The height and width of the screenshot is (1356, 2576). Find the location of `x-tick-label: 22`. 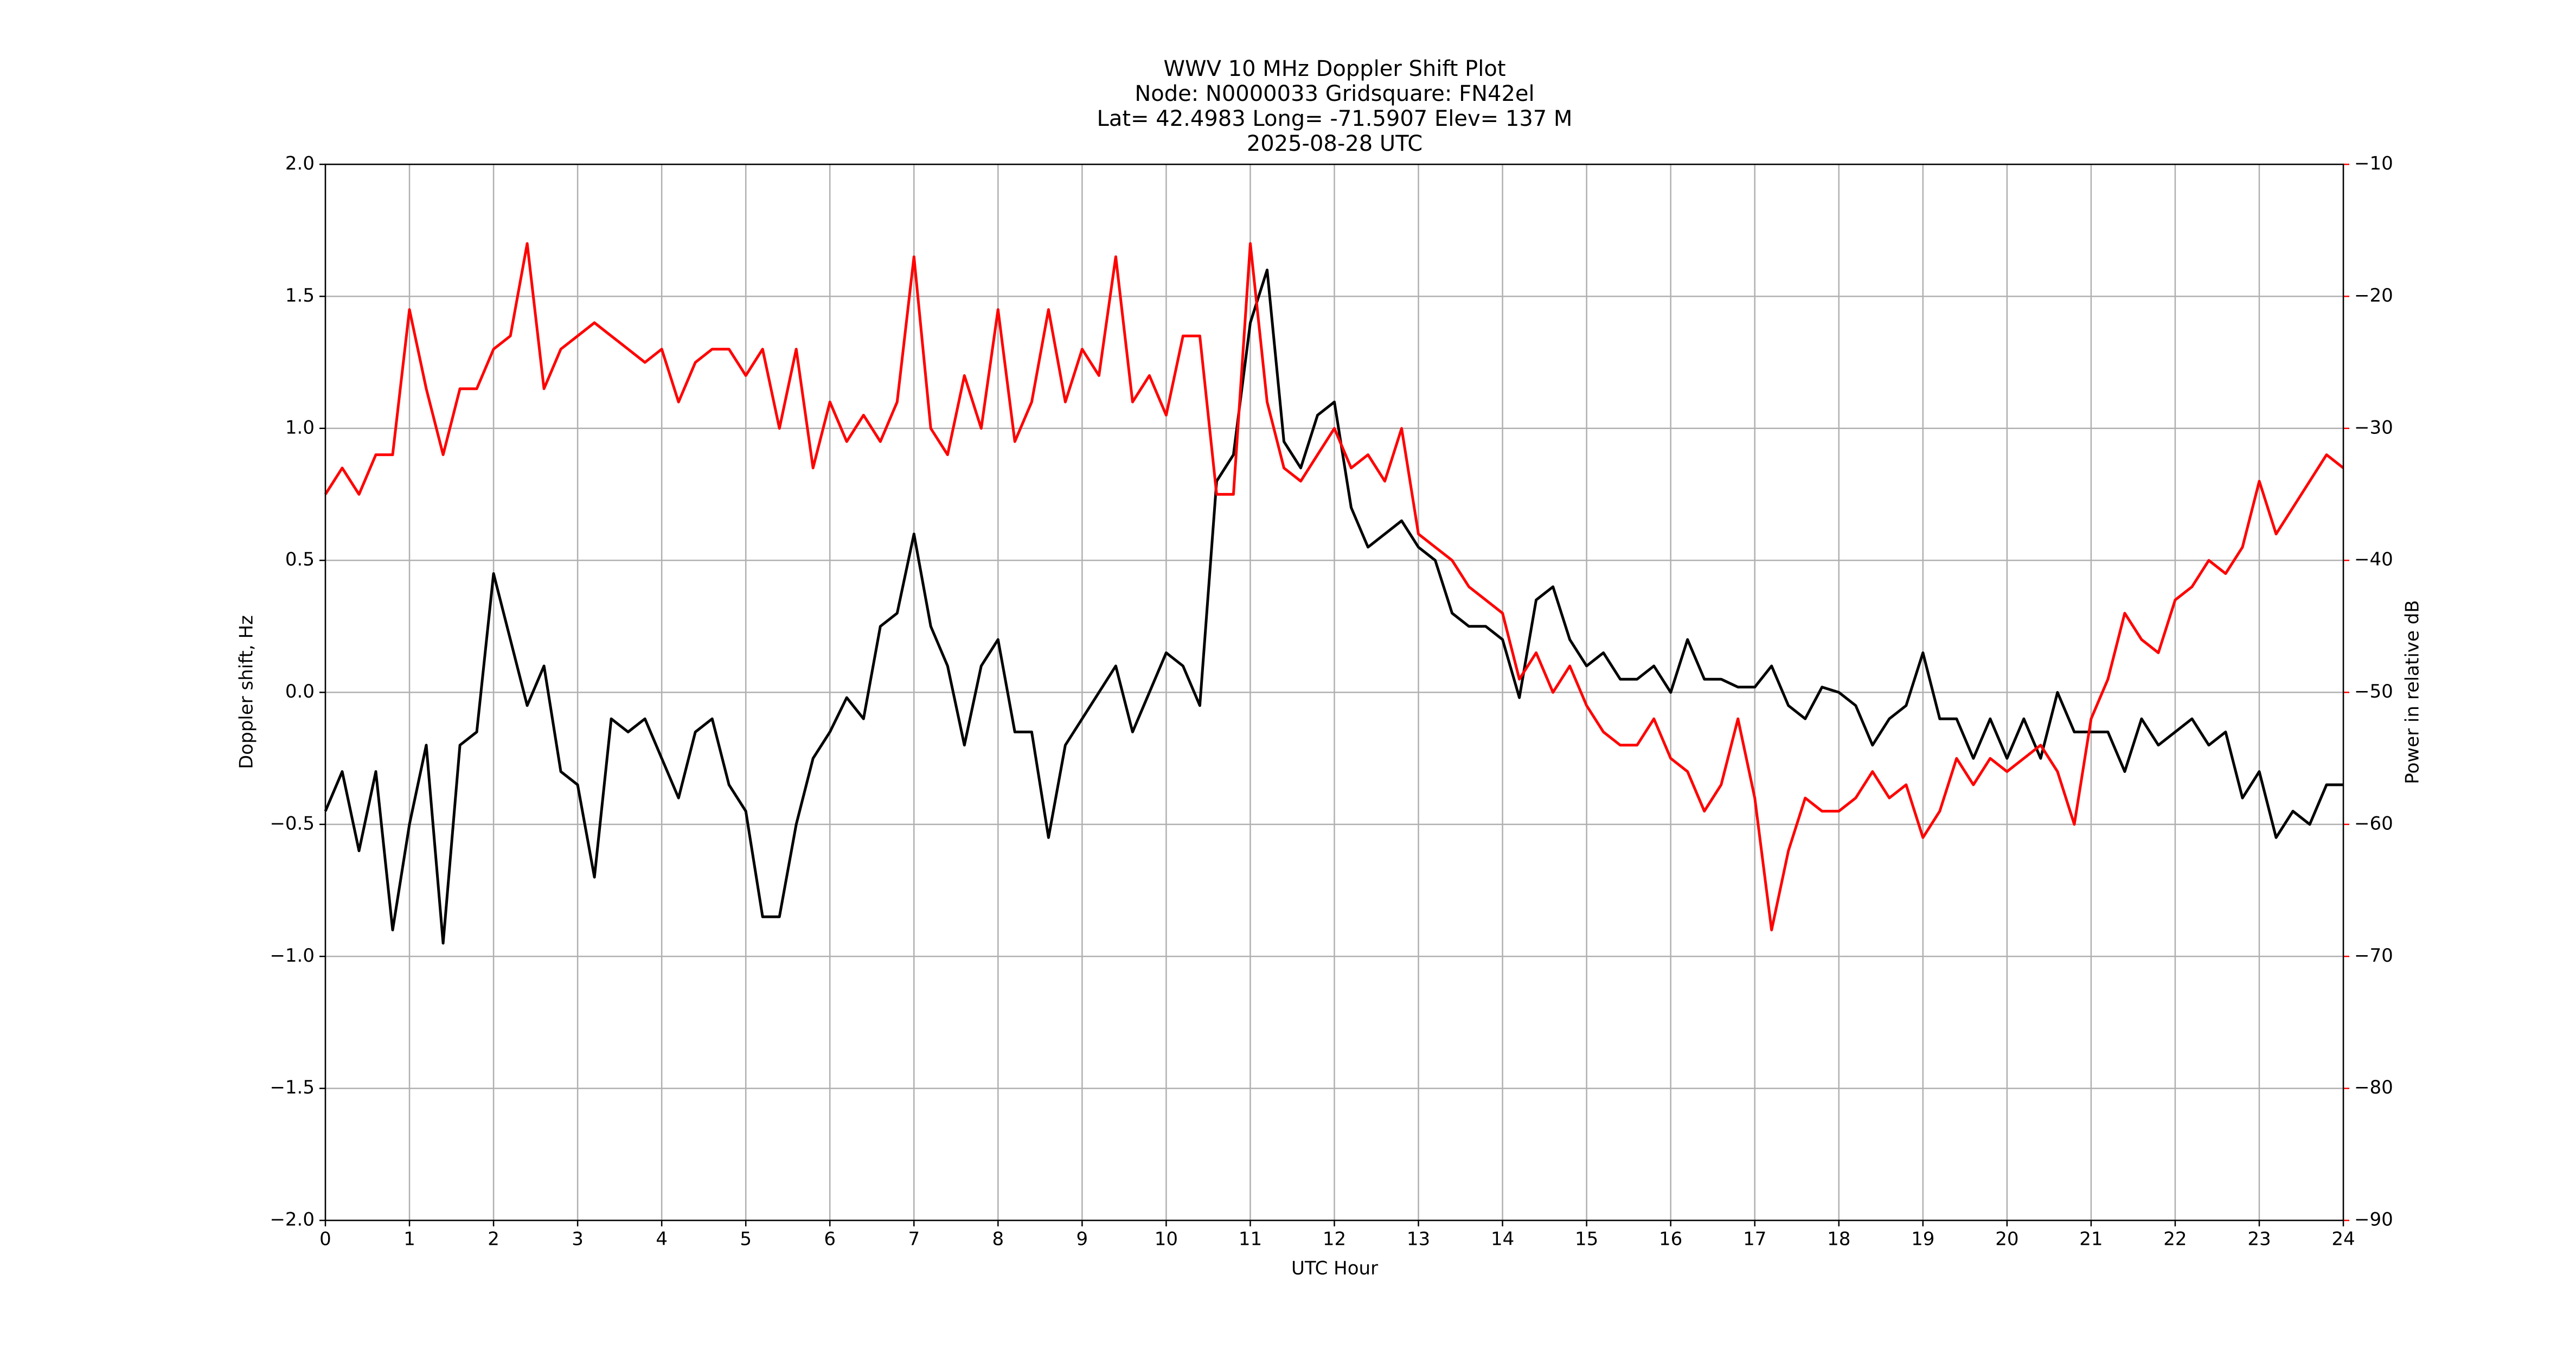

x-tick-label: 22 is located at coordinates (2175, 1239).